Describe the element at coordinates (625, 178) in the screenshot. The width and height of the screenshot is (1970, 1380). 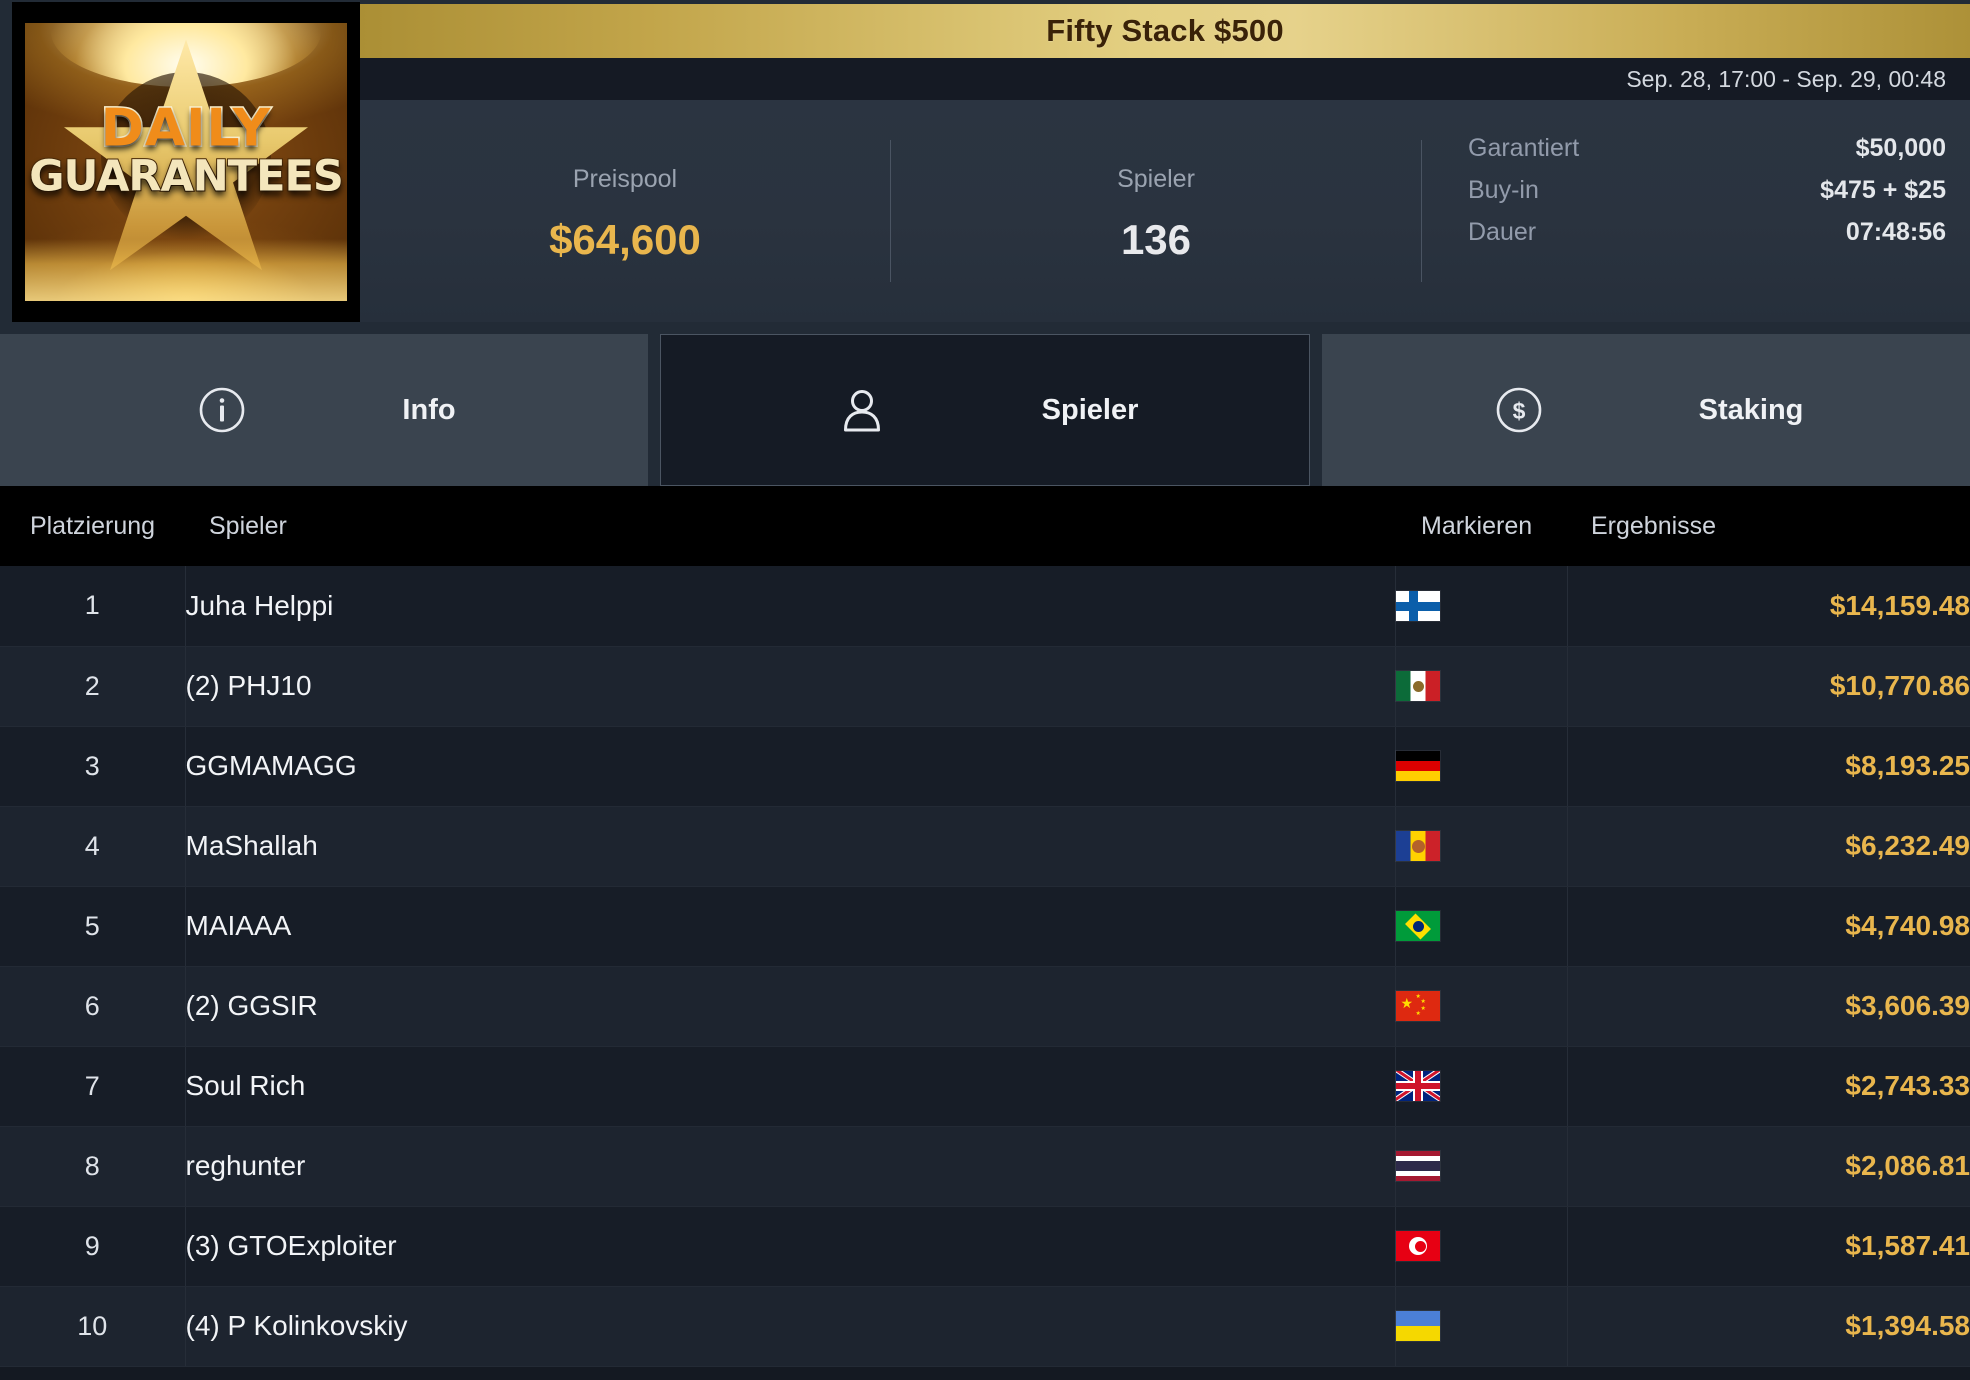
I see `prizepool-label: Preispool` at that location.